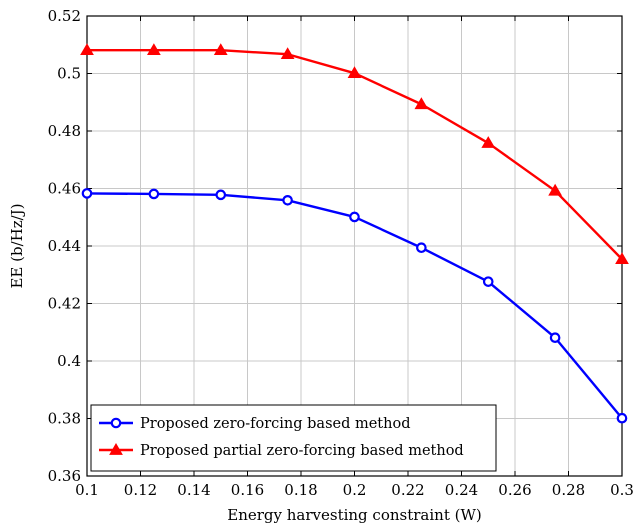 Image resolution: width=636 pixels, height=529 pixels. I want to click on legend-marker-circle, so click(116, 423).